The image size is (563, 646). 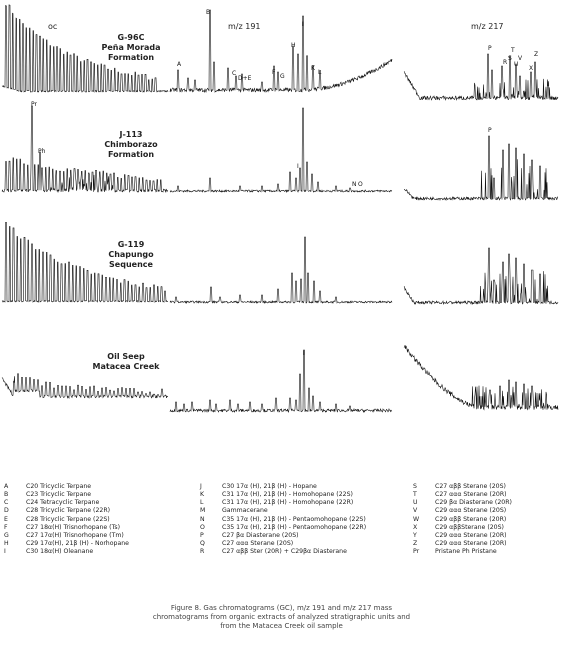 I want to click on legend-code: L, so click(x=202, y=503).